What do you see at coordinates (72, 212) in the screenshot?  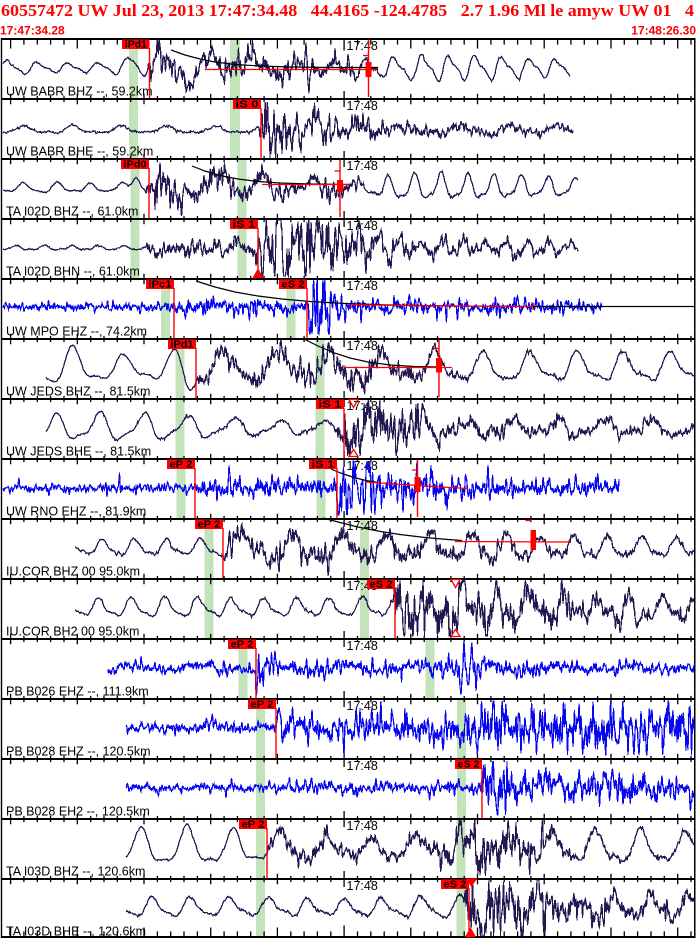 I see `svg-text: TA I02D BHZ --, 61.0km` at bounding box center [72, 212].